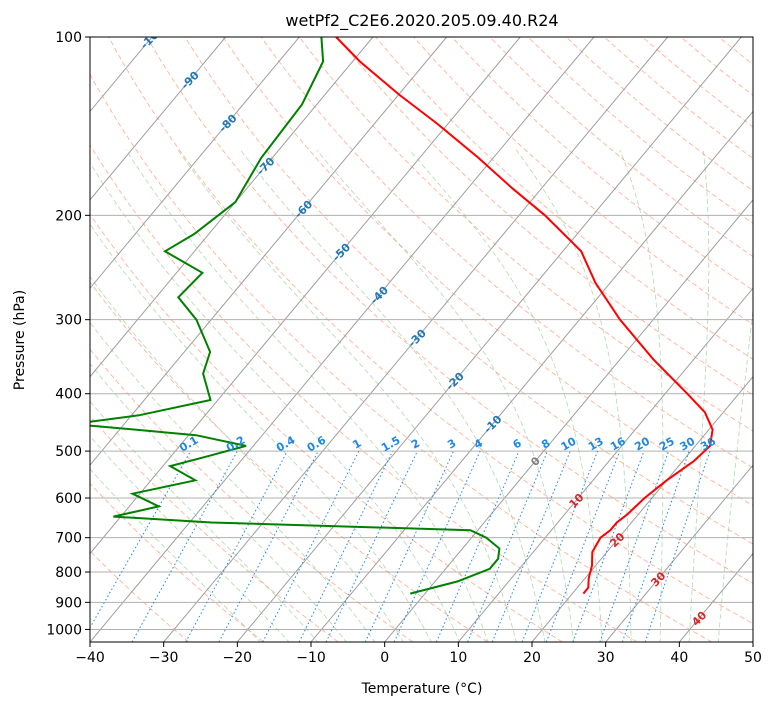 This screenshot has height=708, width=775. Describe the element at coordinates (421, 21) in the screenshot. I see `chart-title: wetPf2_C2E6.2020.205.09.40.R24` at that location.